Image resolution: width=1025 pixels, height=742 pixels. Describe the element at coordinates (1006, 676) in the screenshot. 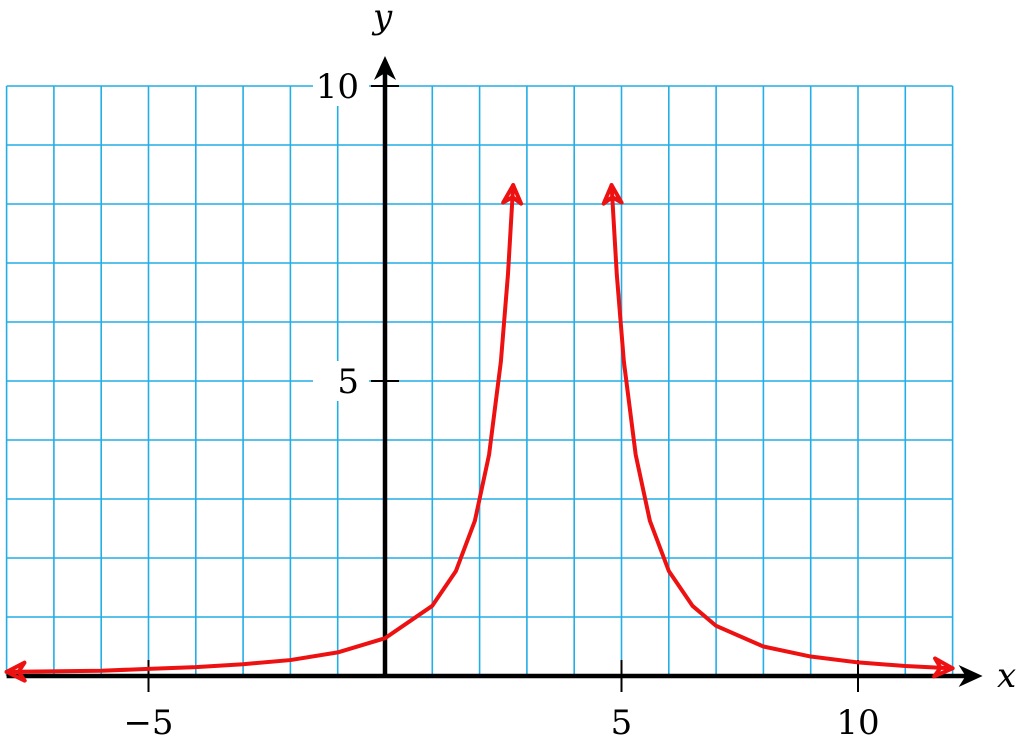

I see `x-axis-title: x` at that location.